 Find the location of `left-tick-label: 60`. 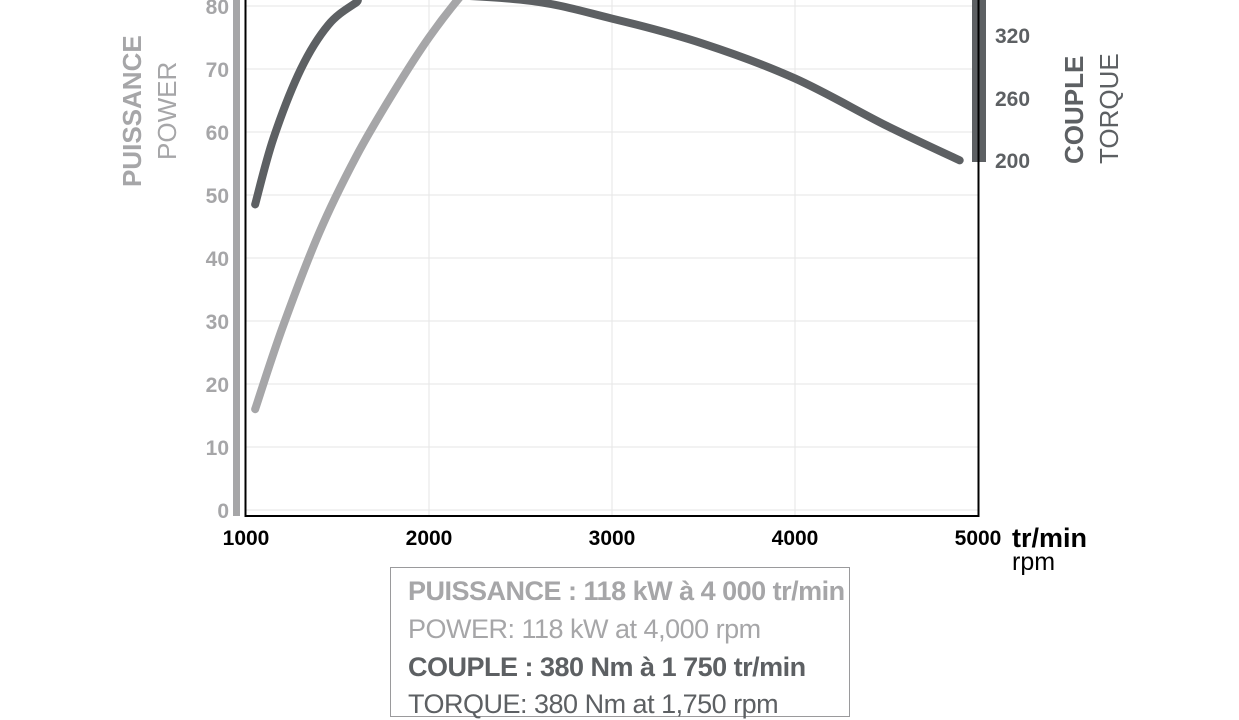

left-tick-label: 60 is located at coordinates (217, 133).